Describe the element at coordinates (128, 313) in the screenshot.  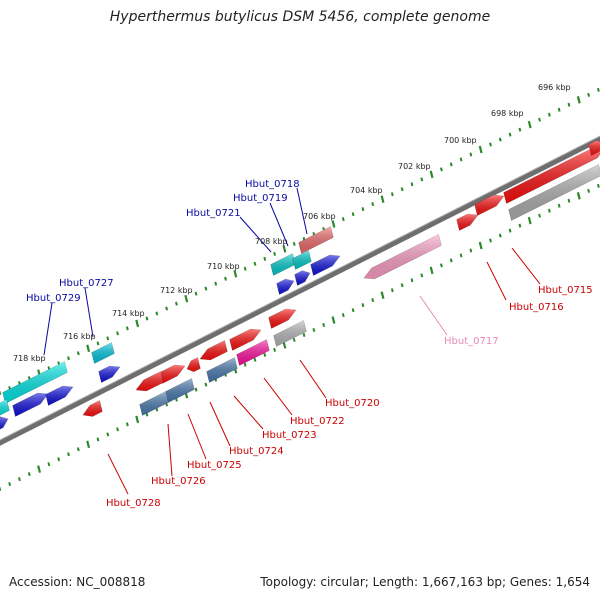
I see `kbp-label: 714 kbp` at that location.